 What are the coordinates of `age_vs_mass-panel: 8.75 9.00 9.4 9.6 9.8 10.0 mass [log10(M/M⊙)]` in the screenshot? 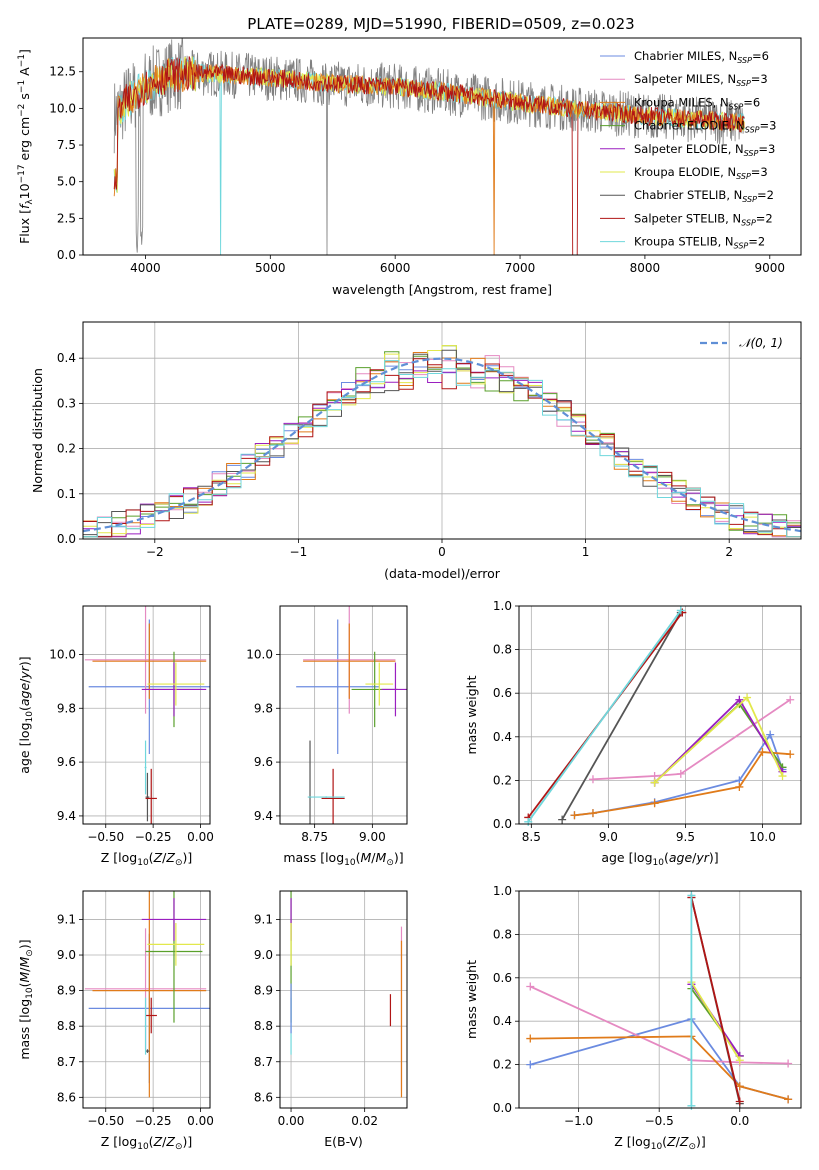 It's located at (327, 736).